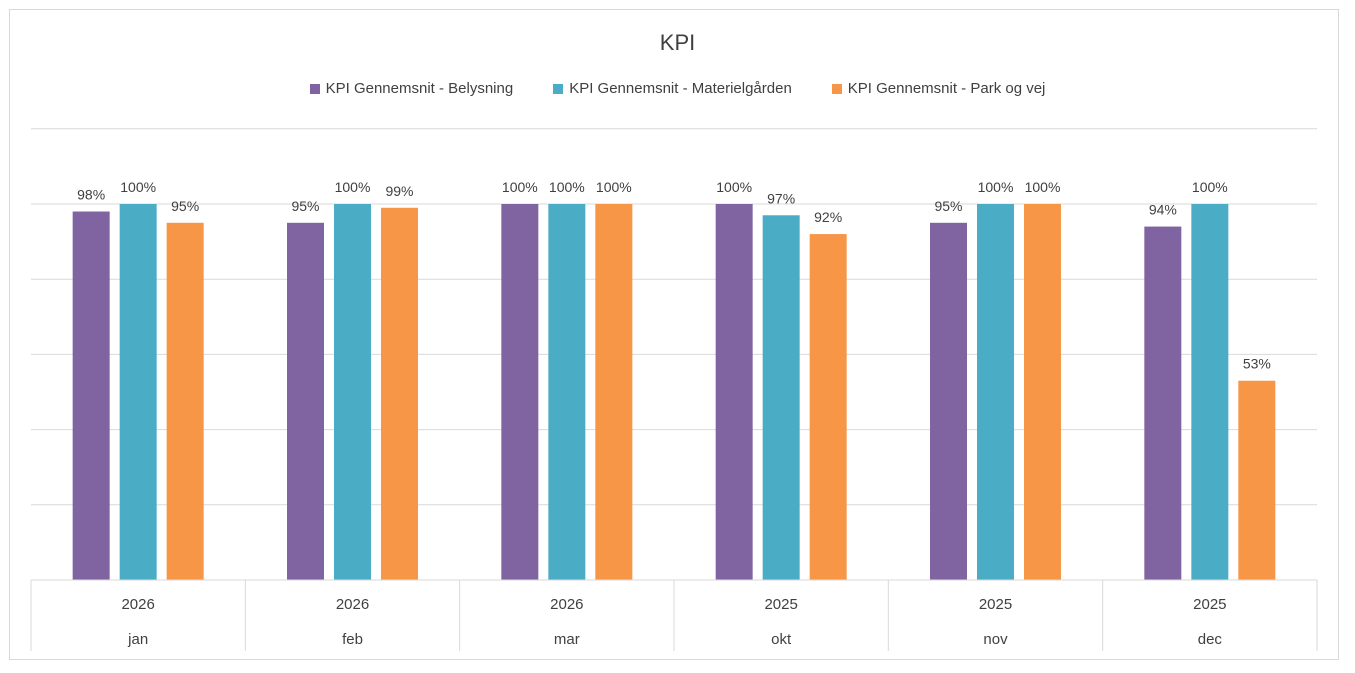  What do you see at coordinates (399, 191) in the screenshot?
I see `data-label: 99%` at bounding box center [399, 191].